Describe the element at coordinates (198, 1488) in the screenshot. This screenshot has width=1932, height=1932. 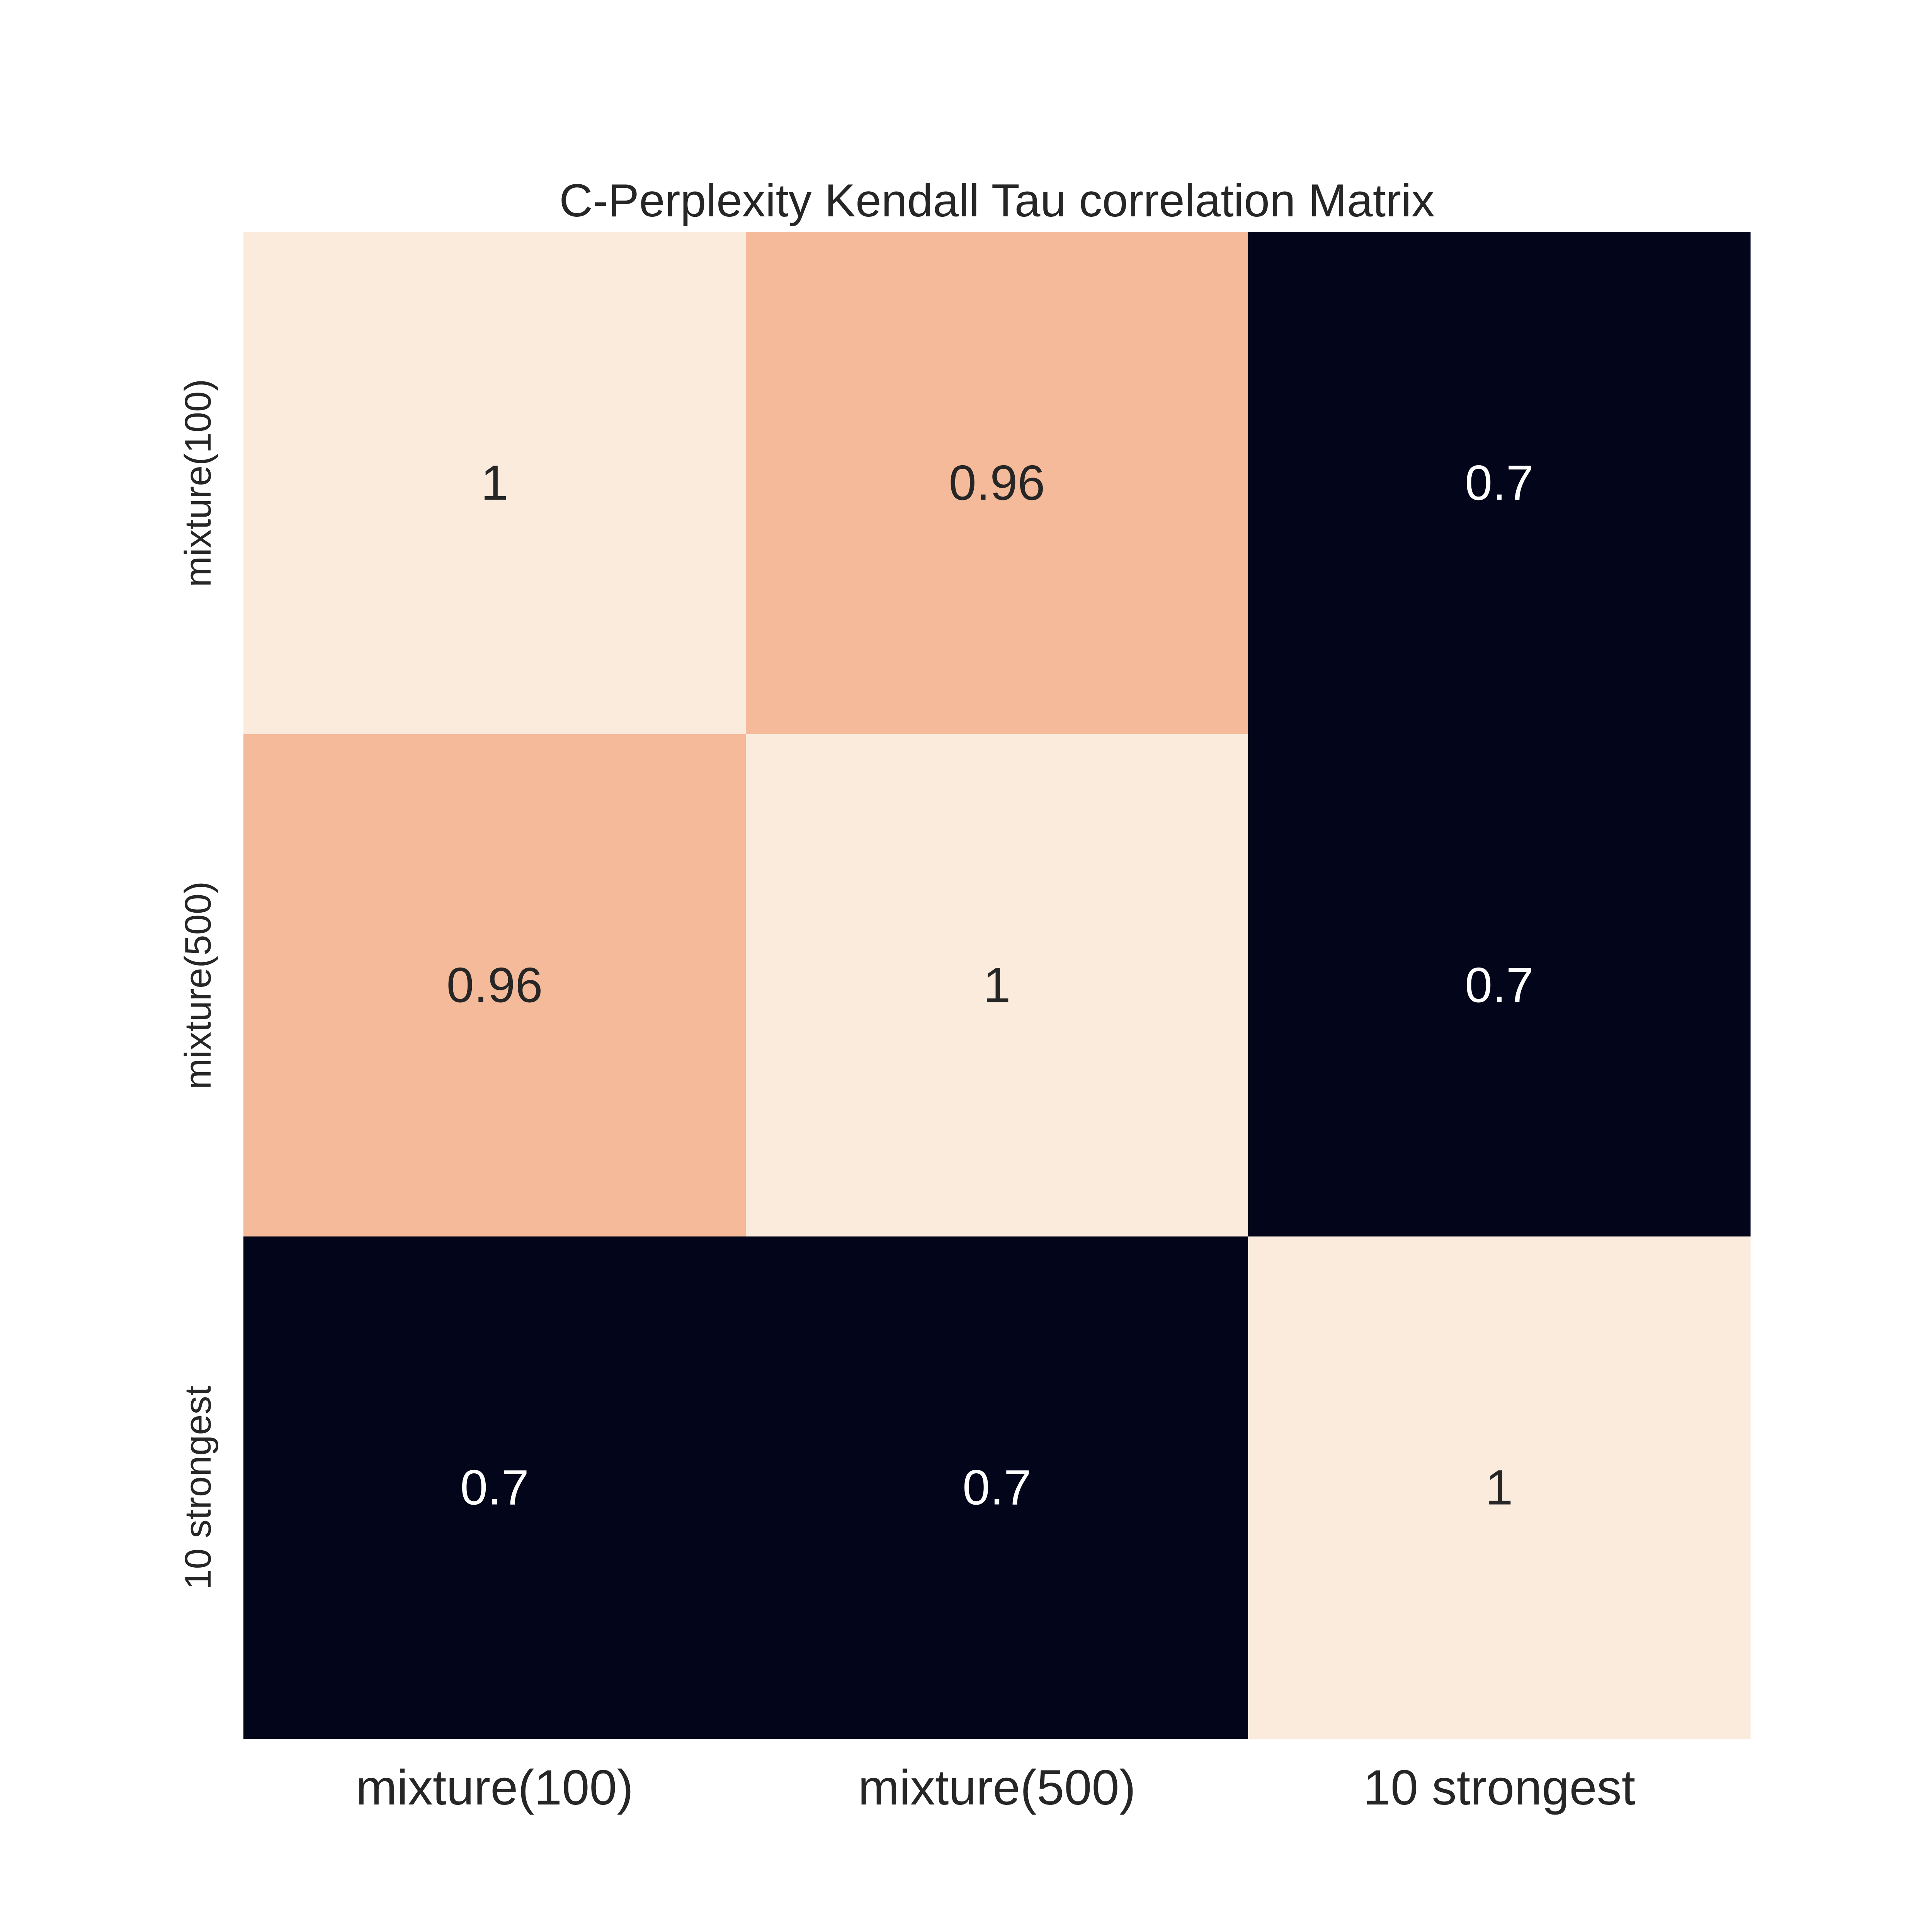
I see `y-tick-label-2: 10 strongest` at that location.